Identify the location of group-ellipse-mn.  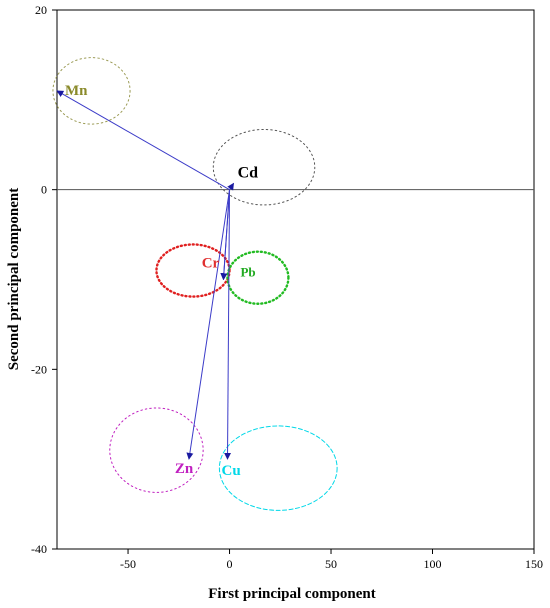
(91, 91).